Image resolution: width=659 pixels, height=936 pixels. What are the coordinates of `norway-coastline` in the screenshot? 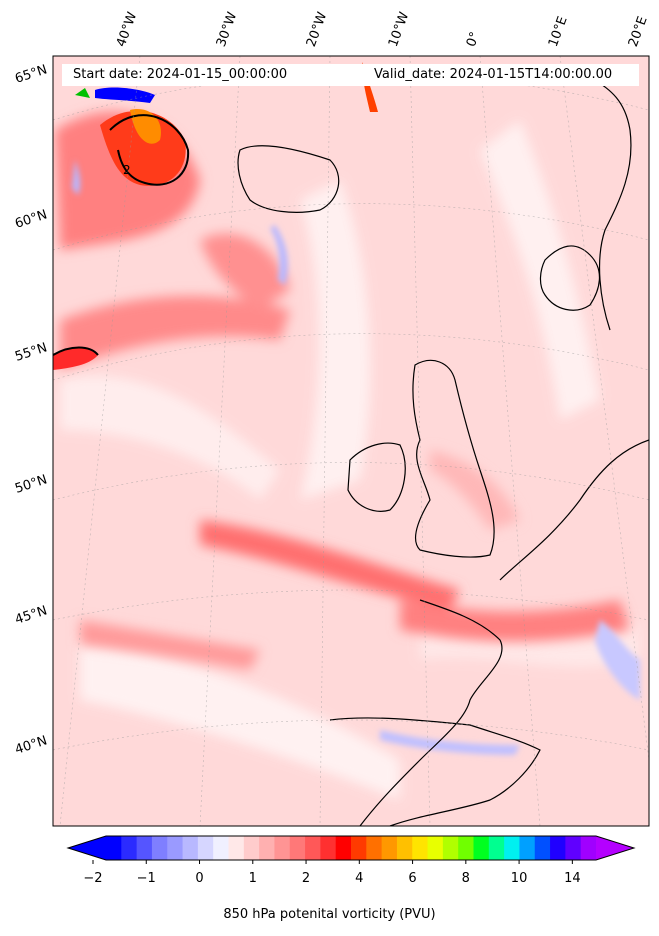 It's located at (569, 278).